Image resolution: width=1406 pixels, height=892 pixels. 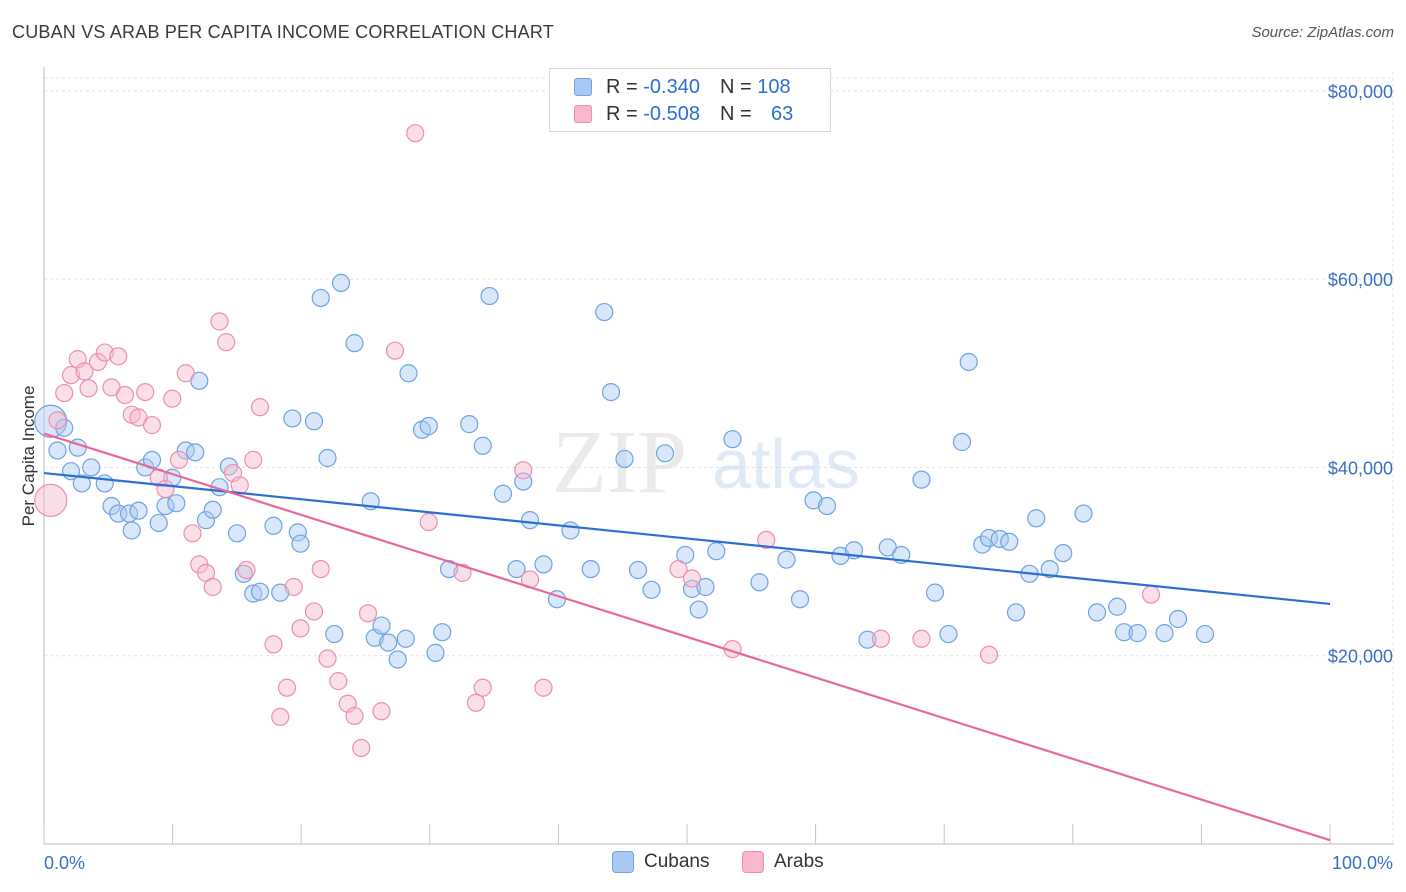 I want to click on legend-r-value: -0.340, so click(x=671, y=86).